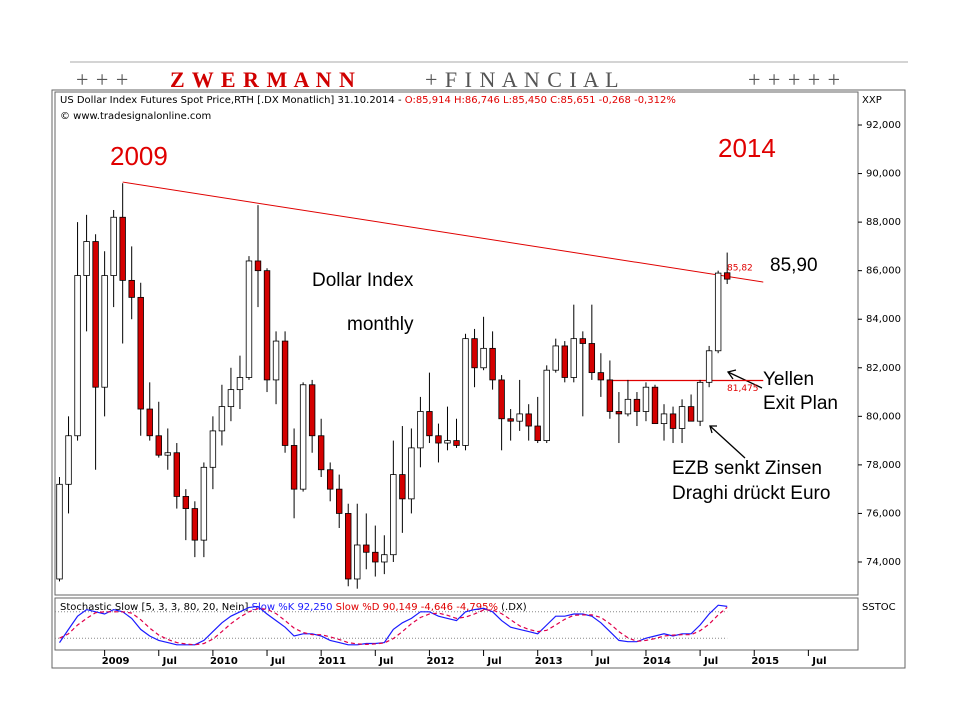 Image resolution: width=960 pixels, height=720 pixels. I want to click on arrow-head, so click(731, 374).